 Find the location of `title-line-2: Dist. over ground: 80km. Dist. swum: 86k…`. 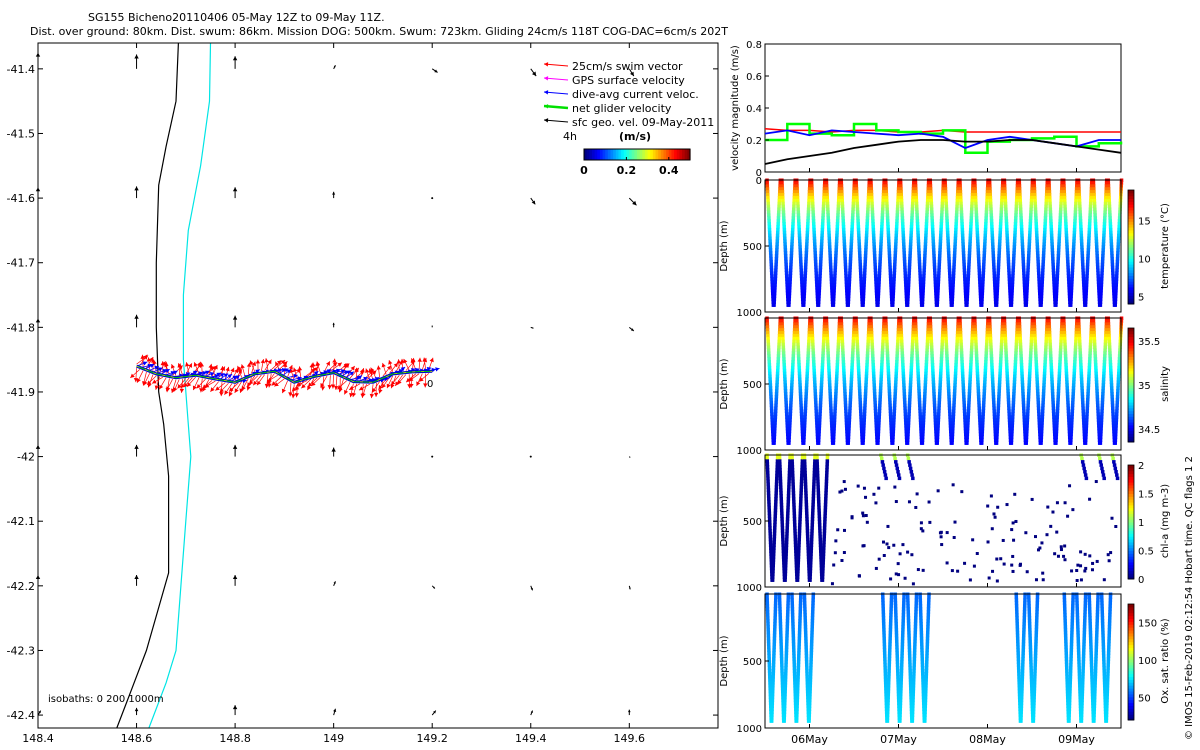

title-line-2: Dist. over ground: 80km. Dist. swum: 86k… is located at coordinates (379, 31).